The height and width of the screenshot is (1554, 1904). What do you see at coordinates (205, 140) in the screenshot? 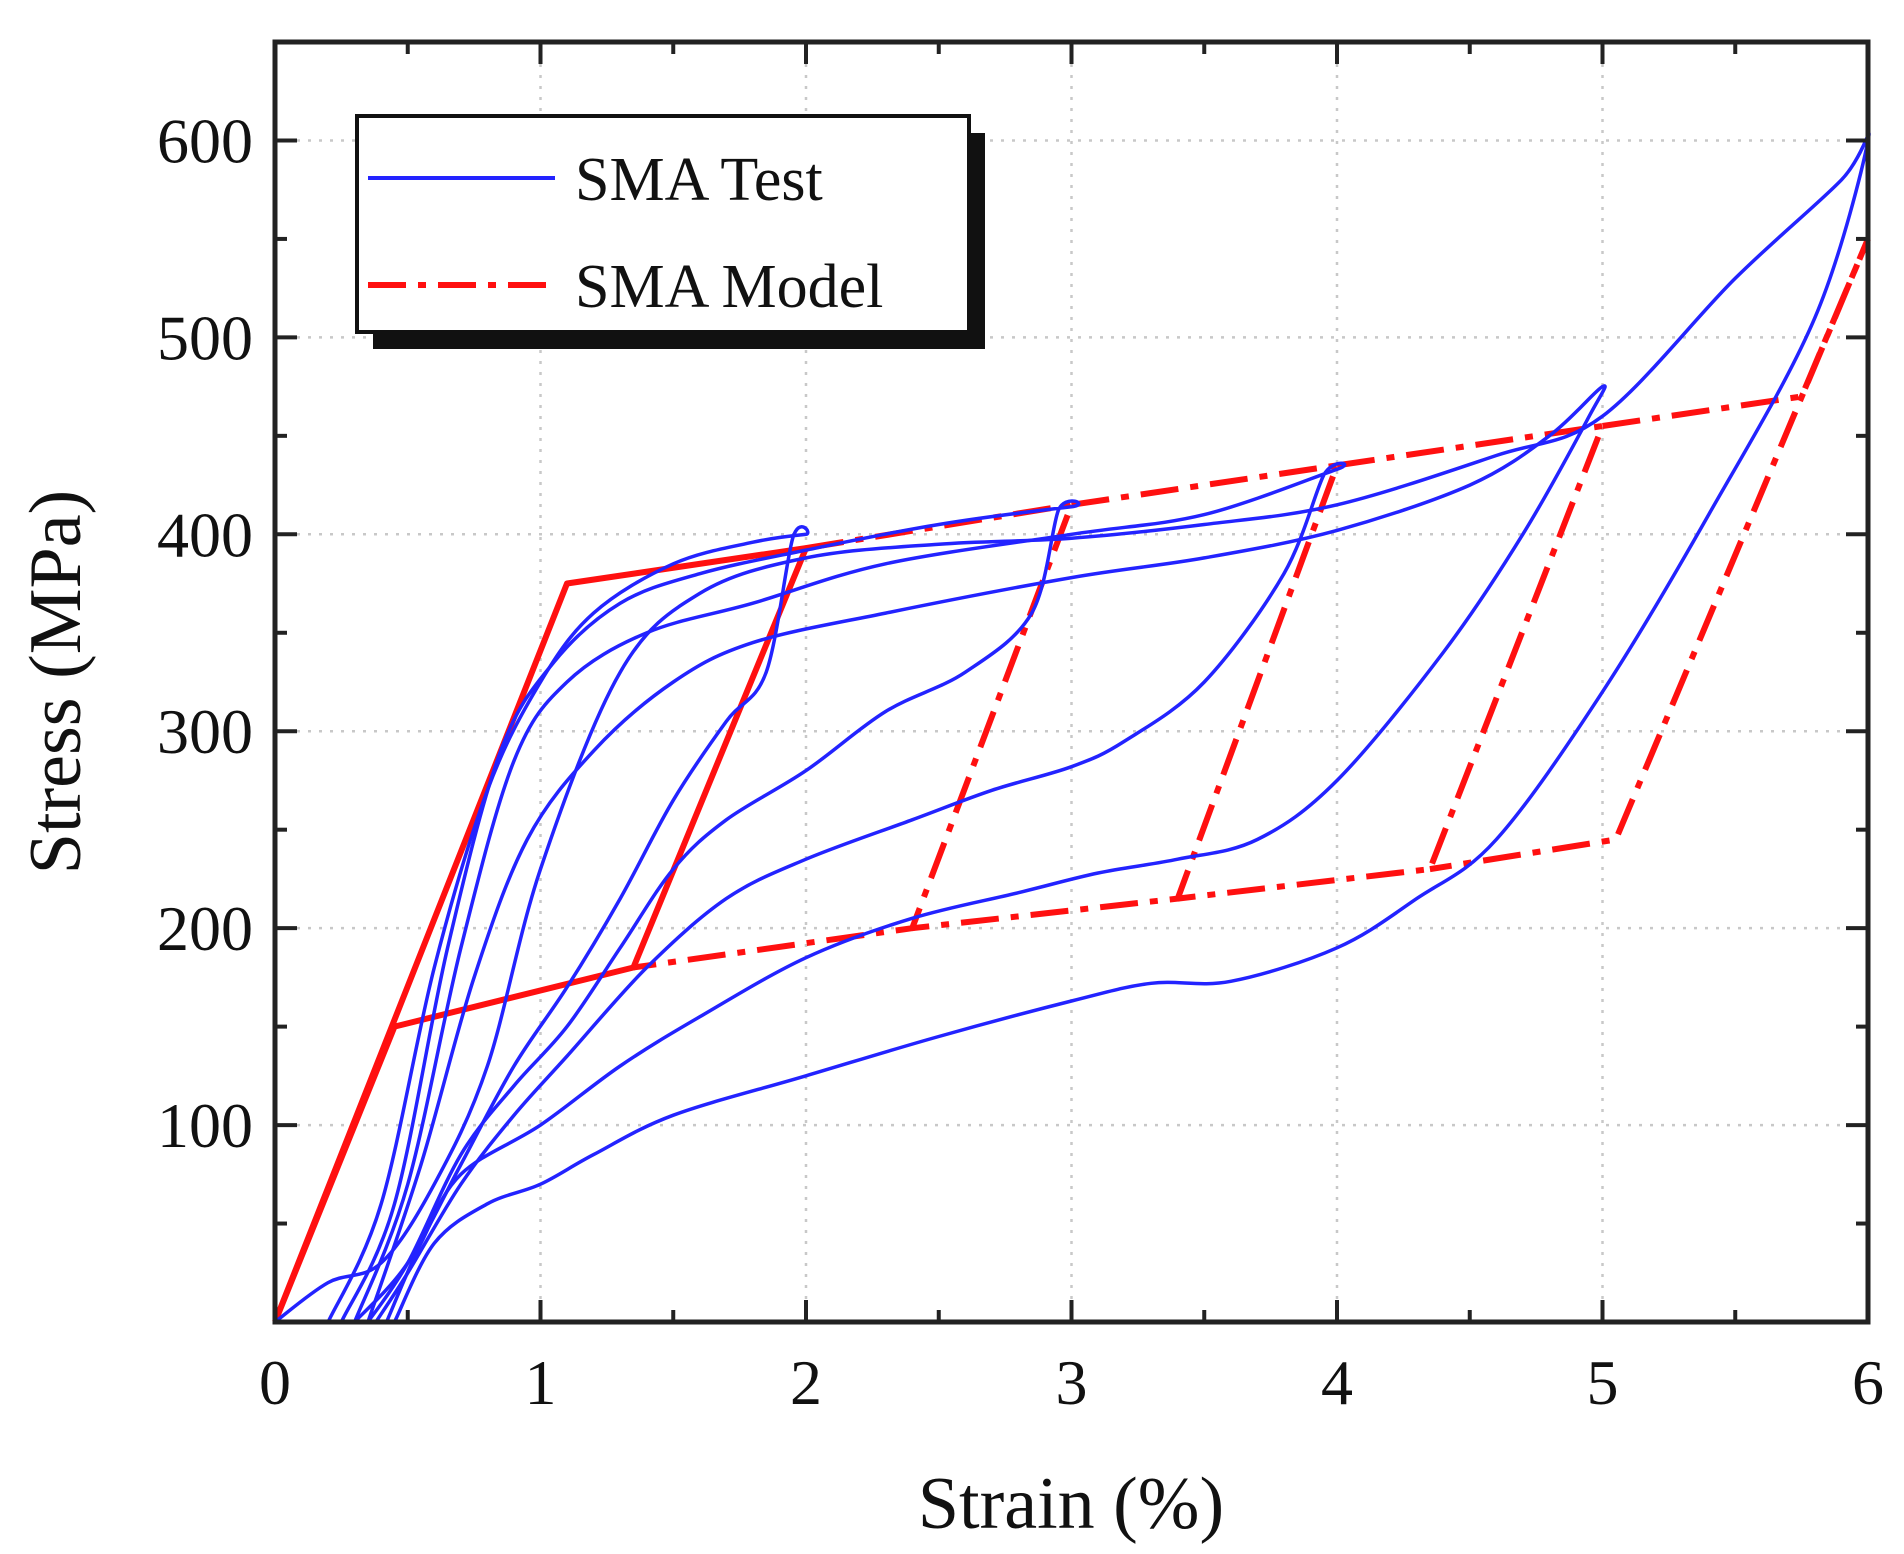
I see `y-tick-label-600: 600` at bounding box center [205, 140].